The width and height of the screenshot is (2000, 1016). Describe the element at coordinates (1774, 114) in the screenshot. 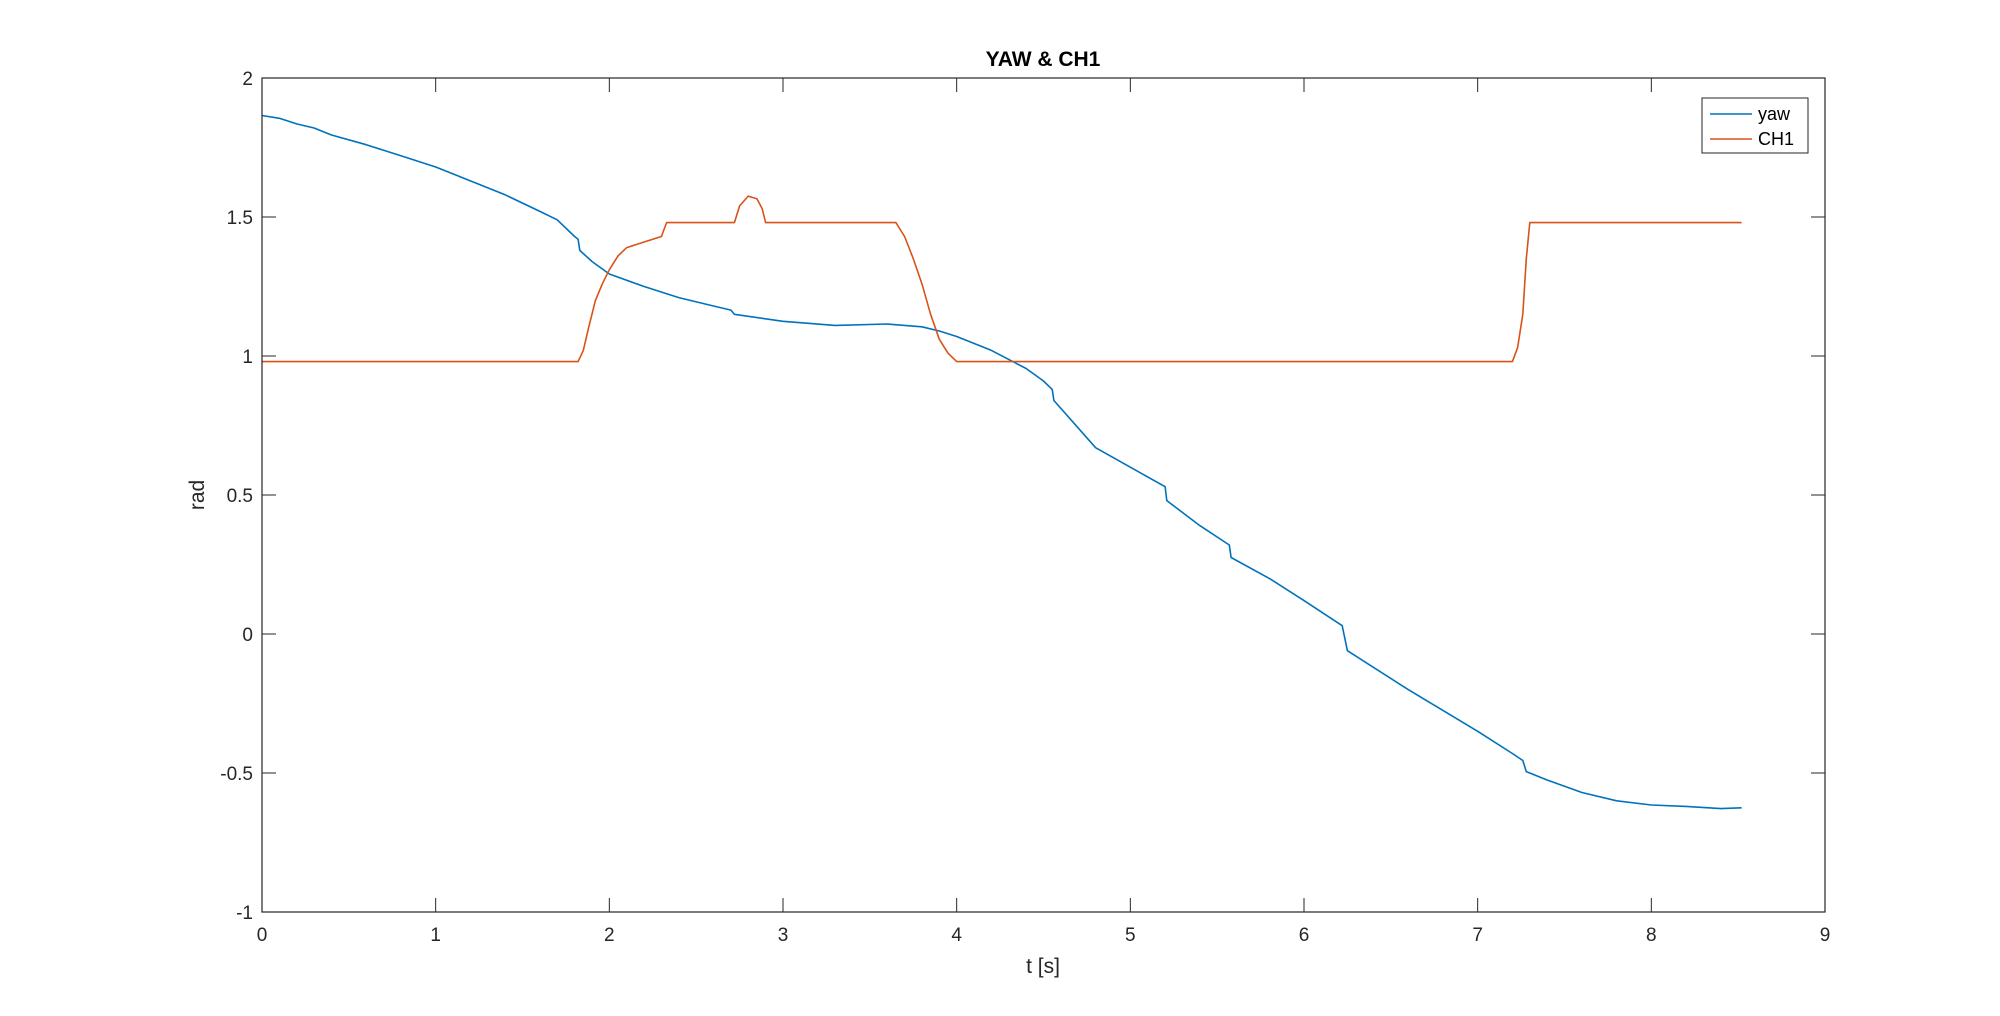

I see `legend-label-yaw: yaw` at that location.